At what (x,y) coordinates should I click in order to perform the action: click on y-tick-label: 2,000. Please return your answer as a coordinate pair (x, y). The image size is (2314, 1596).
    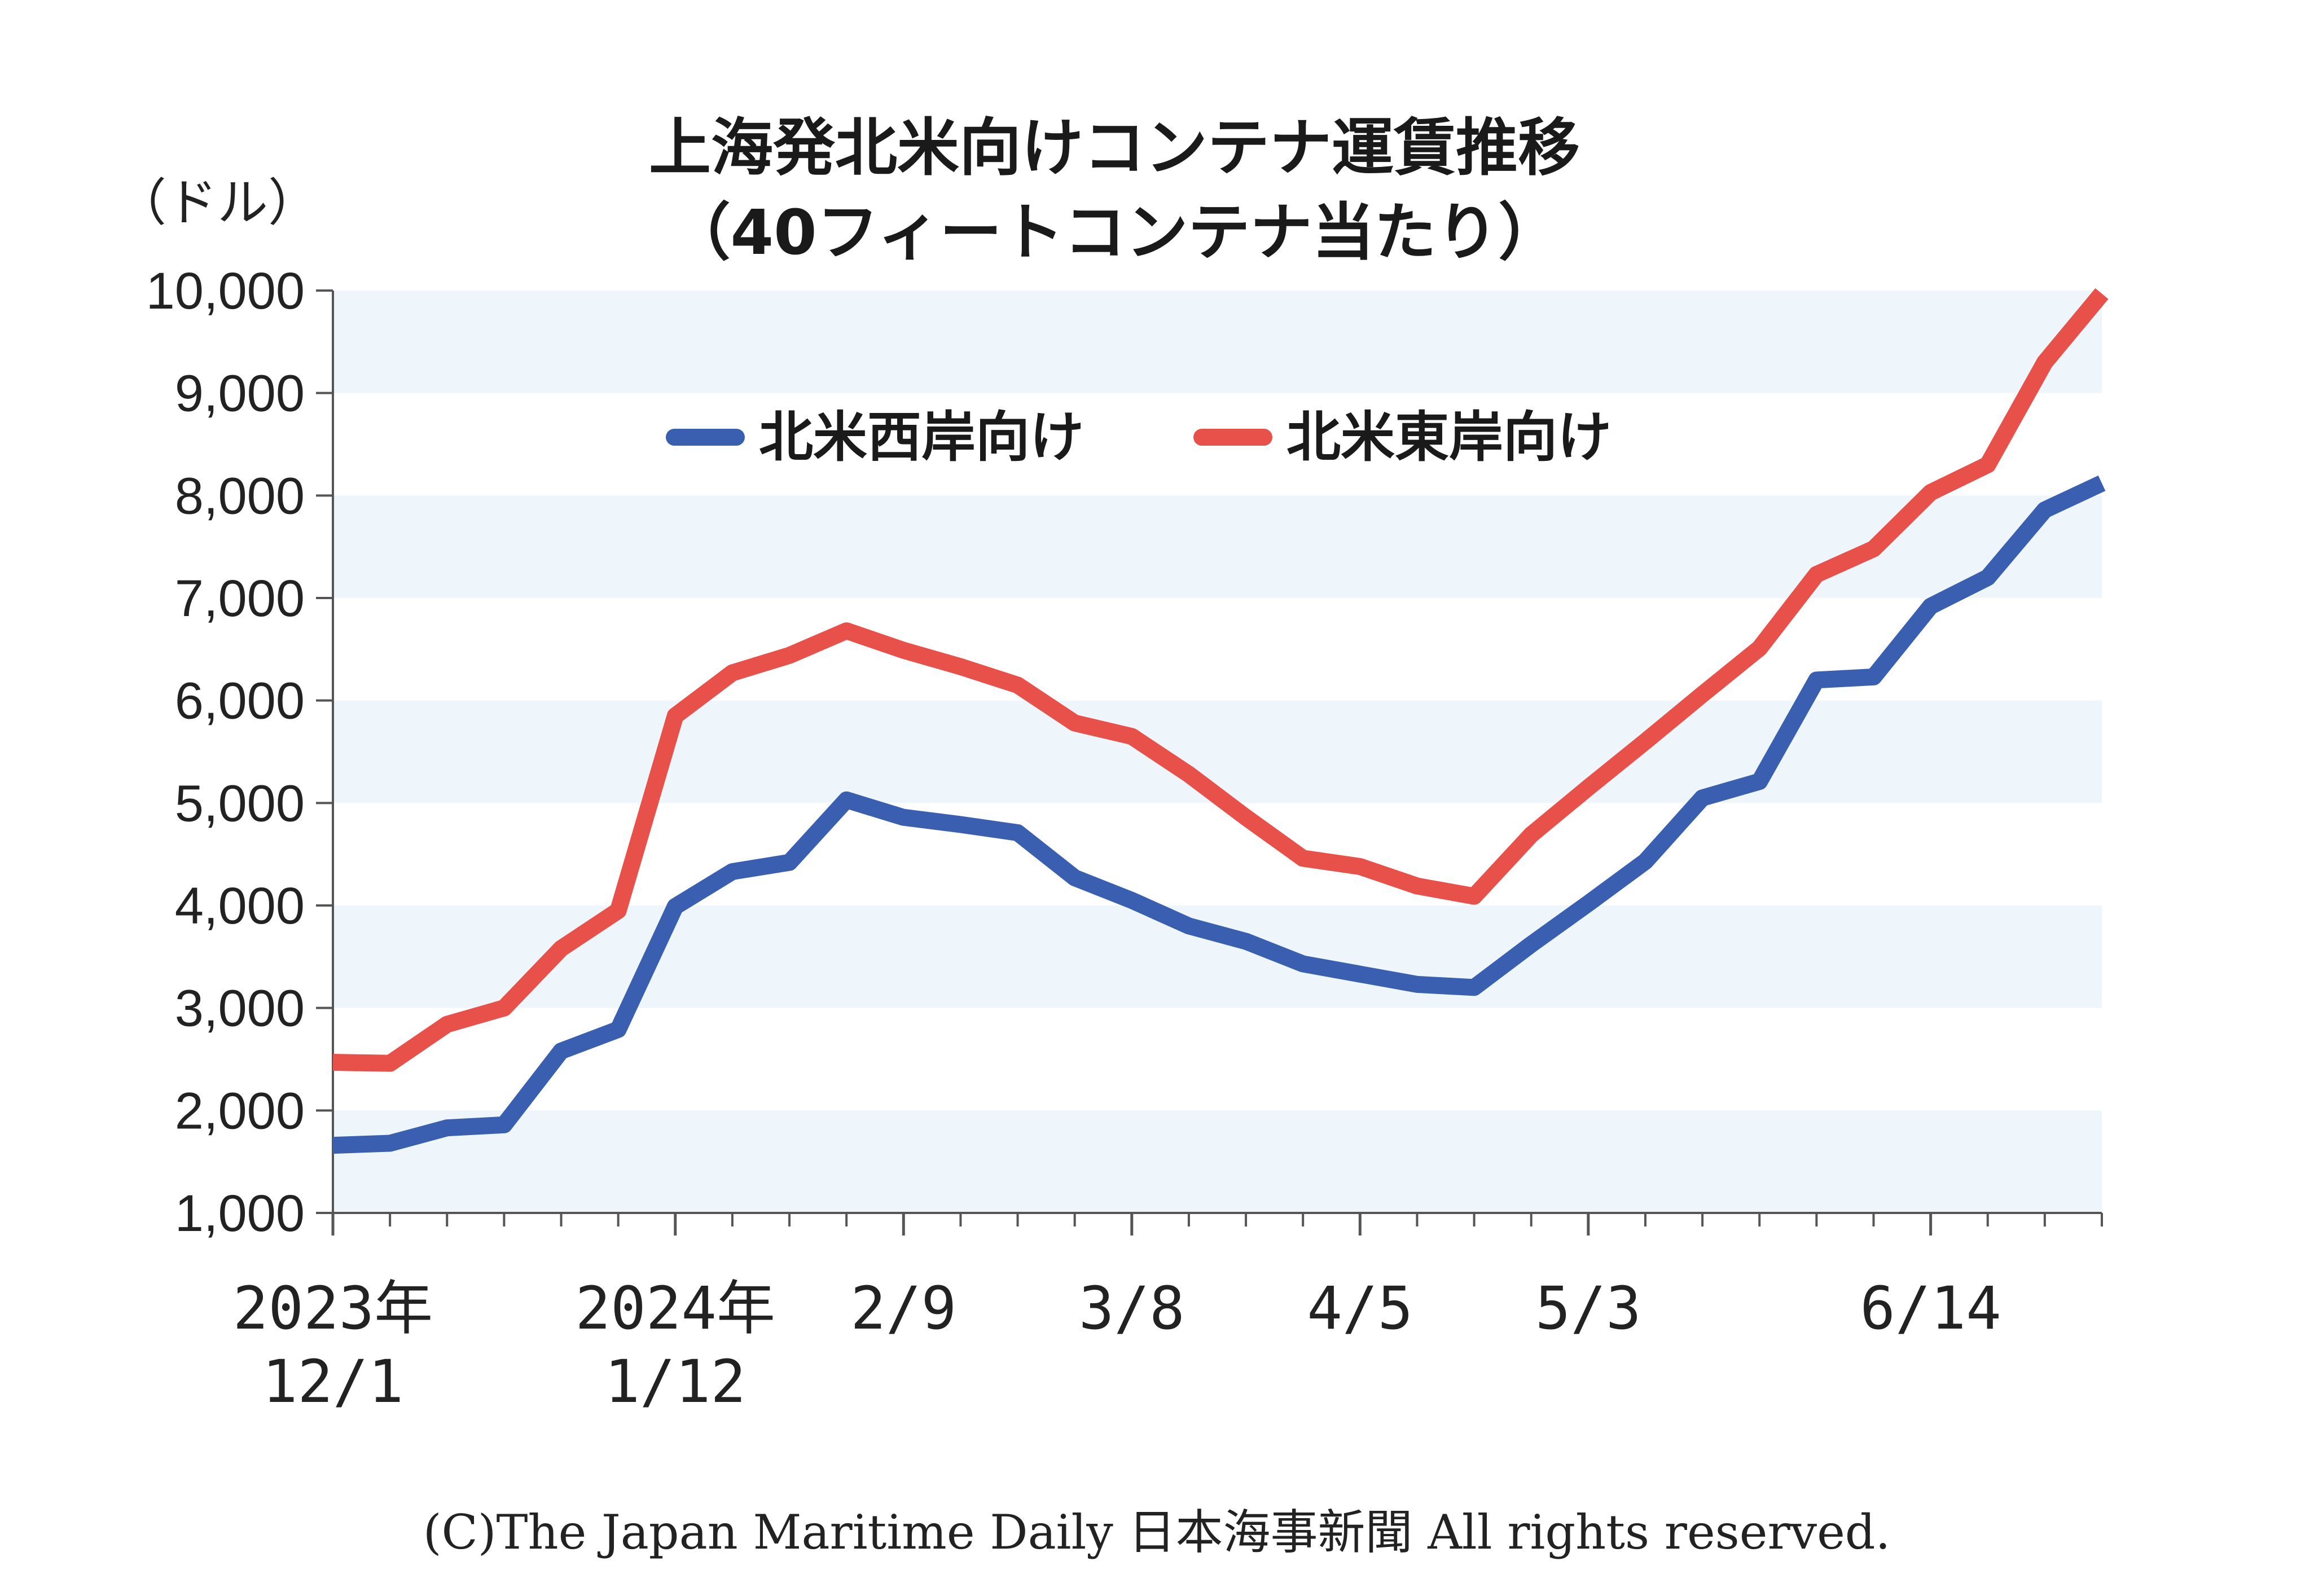
    Looking at the image, I should click on (240, 1111).